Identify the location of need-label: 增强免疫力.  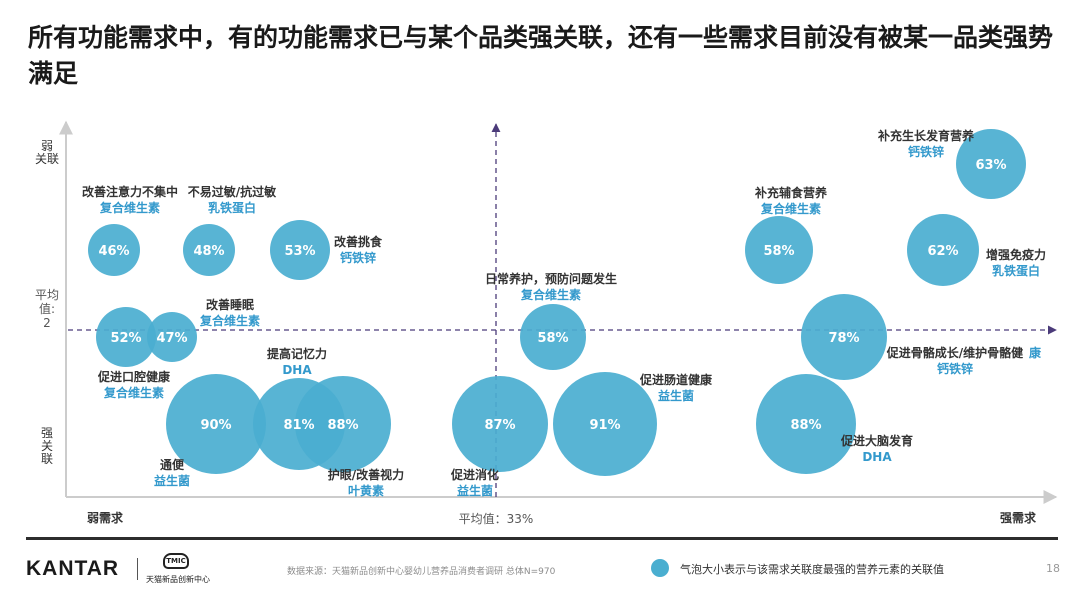
(1016, 254).